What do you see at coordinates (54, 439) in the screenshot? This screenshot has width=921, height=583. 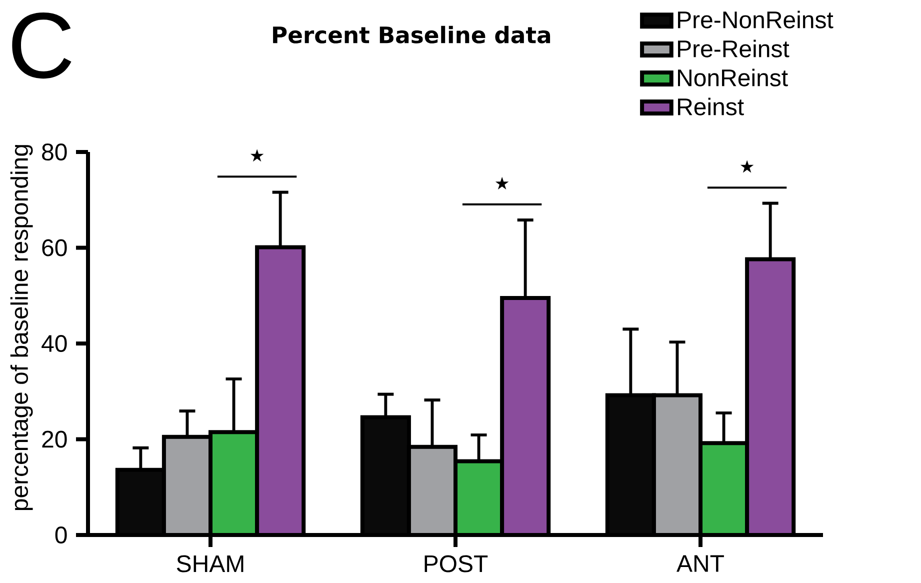 I see `y-tick-label: 20` at bounding box center [54, 439].